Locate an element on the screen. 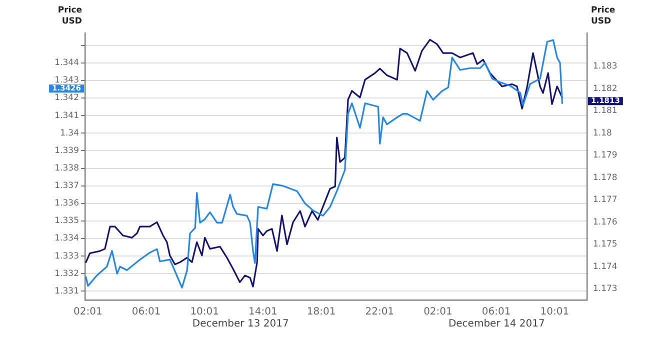  y-tick-label: 1.333 is located at coordinates (66, 256).